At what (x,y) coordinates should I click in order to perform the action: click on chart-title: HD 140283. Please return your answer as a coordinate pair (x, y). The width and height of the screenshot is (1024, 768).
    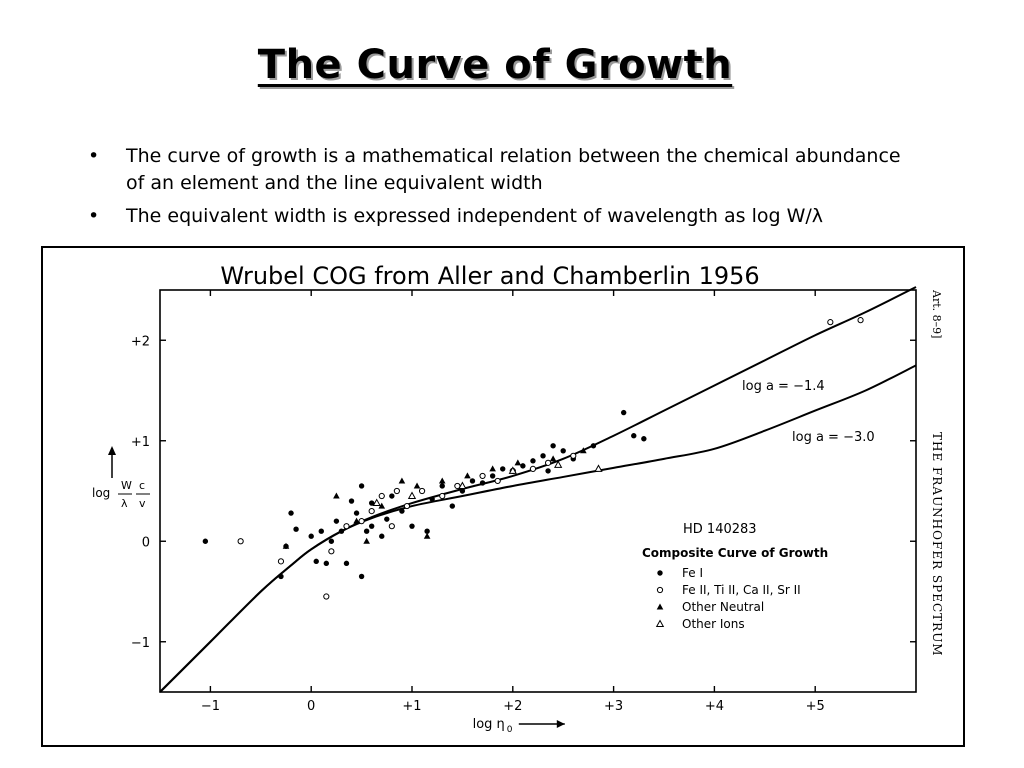
    Looking at the image, I should click on (720, 529).